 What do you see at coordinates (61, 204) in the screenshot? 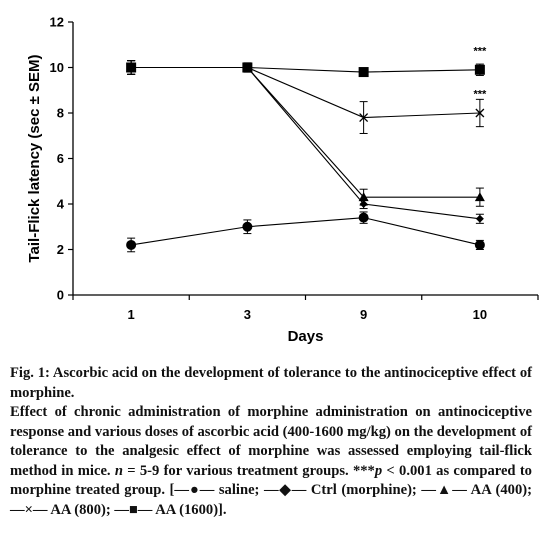
I see `y-tick-label: 4` at bounding box center [61, 204].